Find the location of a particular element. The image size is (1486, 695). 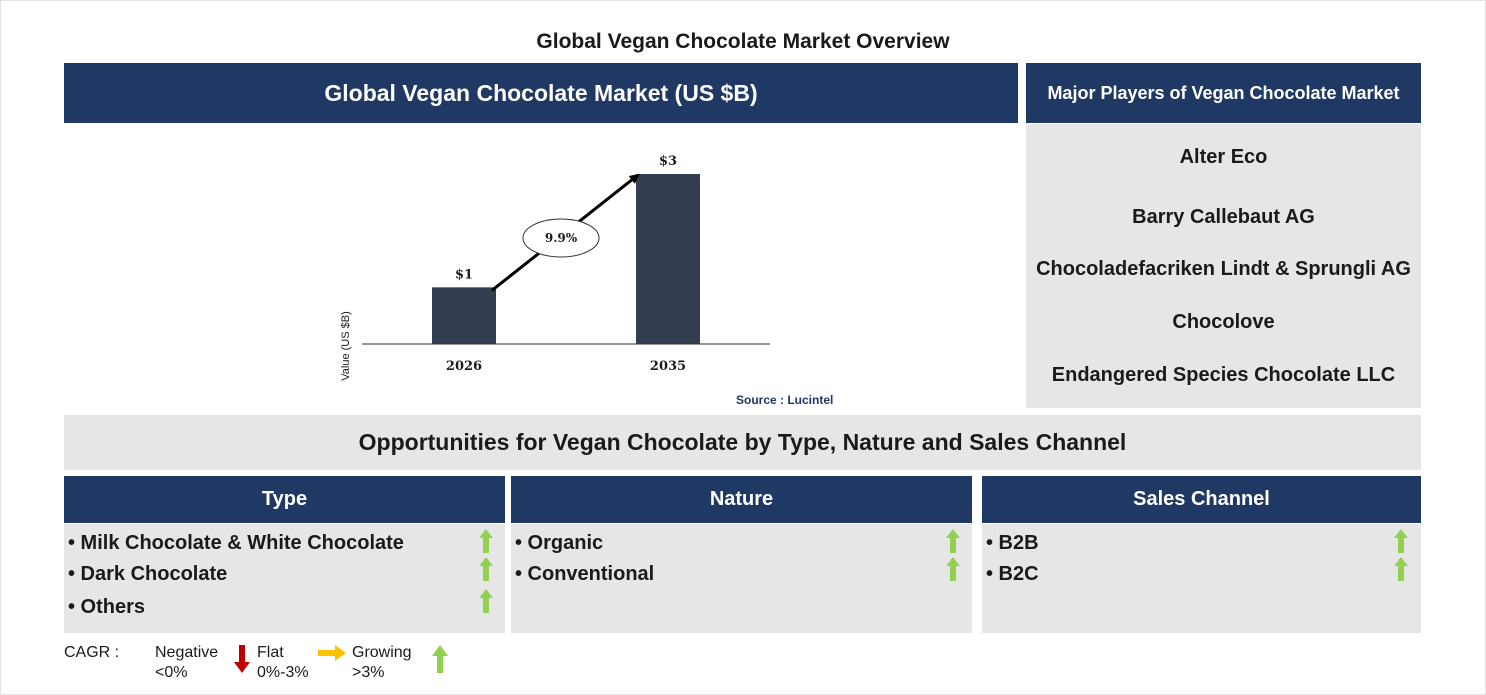

segment-header-type: Type is located at coordinates (284, 499).